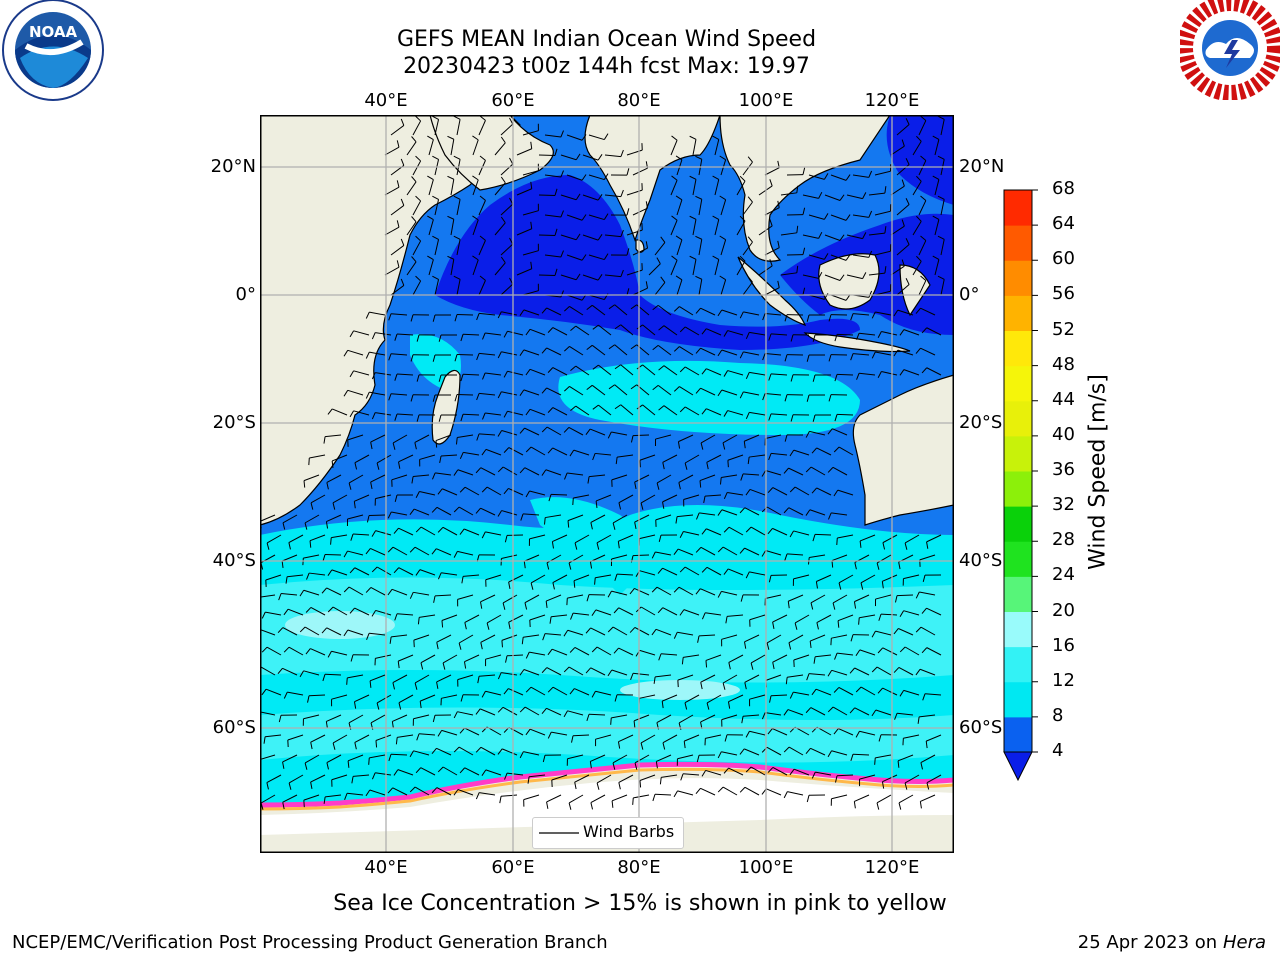 The image size is (1280, 960). I want to click on nws-logo, so click(1228, 50).